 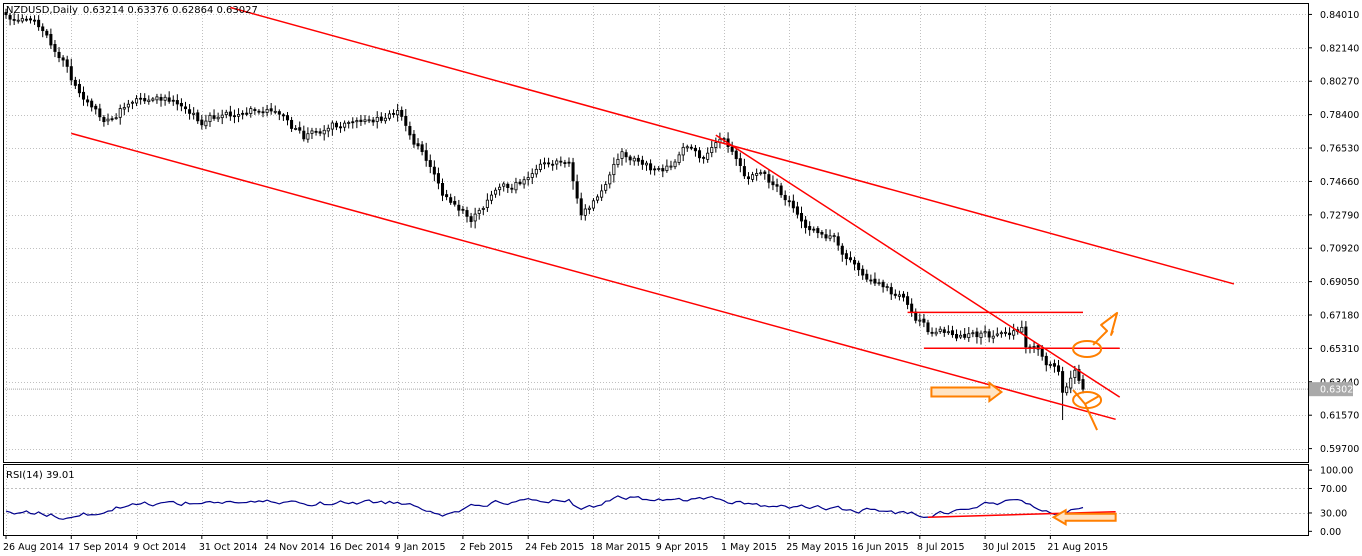 What do you see at coordinates (170, 10) in the screenshot?
I see `ohlc-values: 0.63214 0.63376 0.62864 0.63027` at bounding box center [170, 10].